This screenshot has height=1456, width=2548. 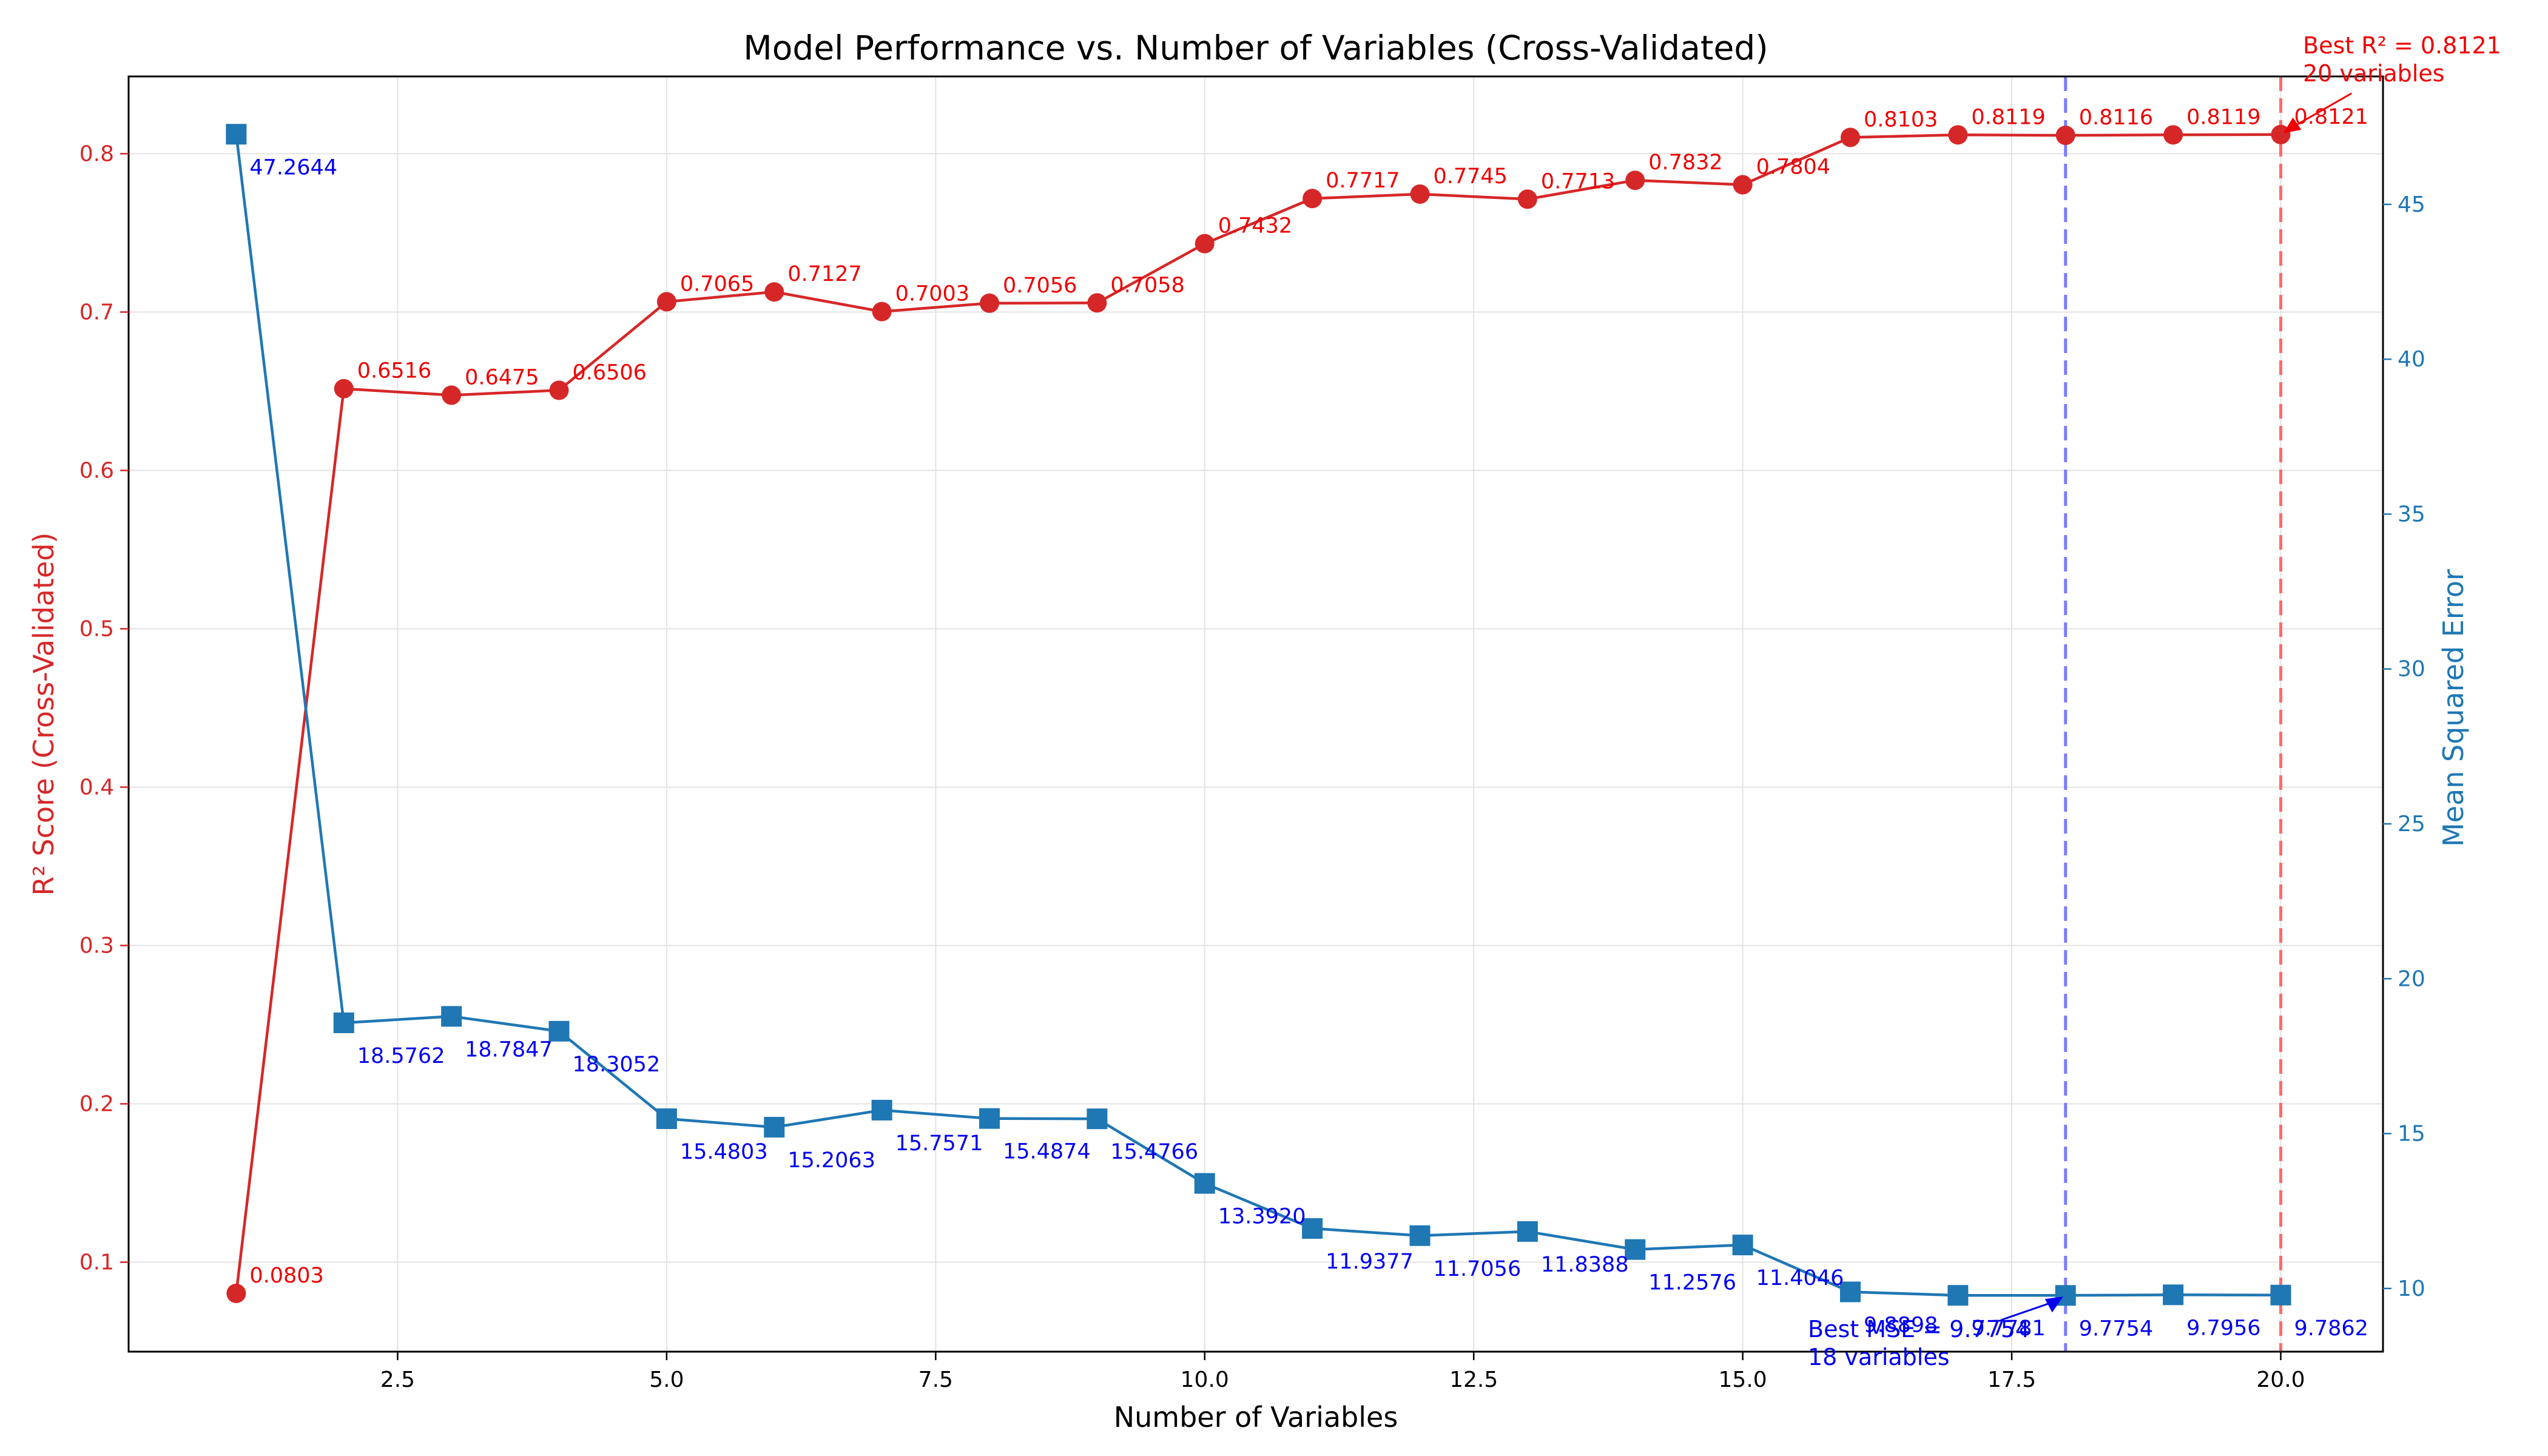 What do you see at coordinates (1370, 1262) in the screenshot?
I see `mse-data-label: 11.9377` at bounding box center [1370, 1262].